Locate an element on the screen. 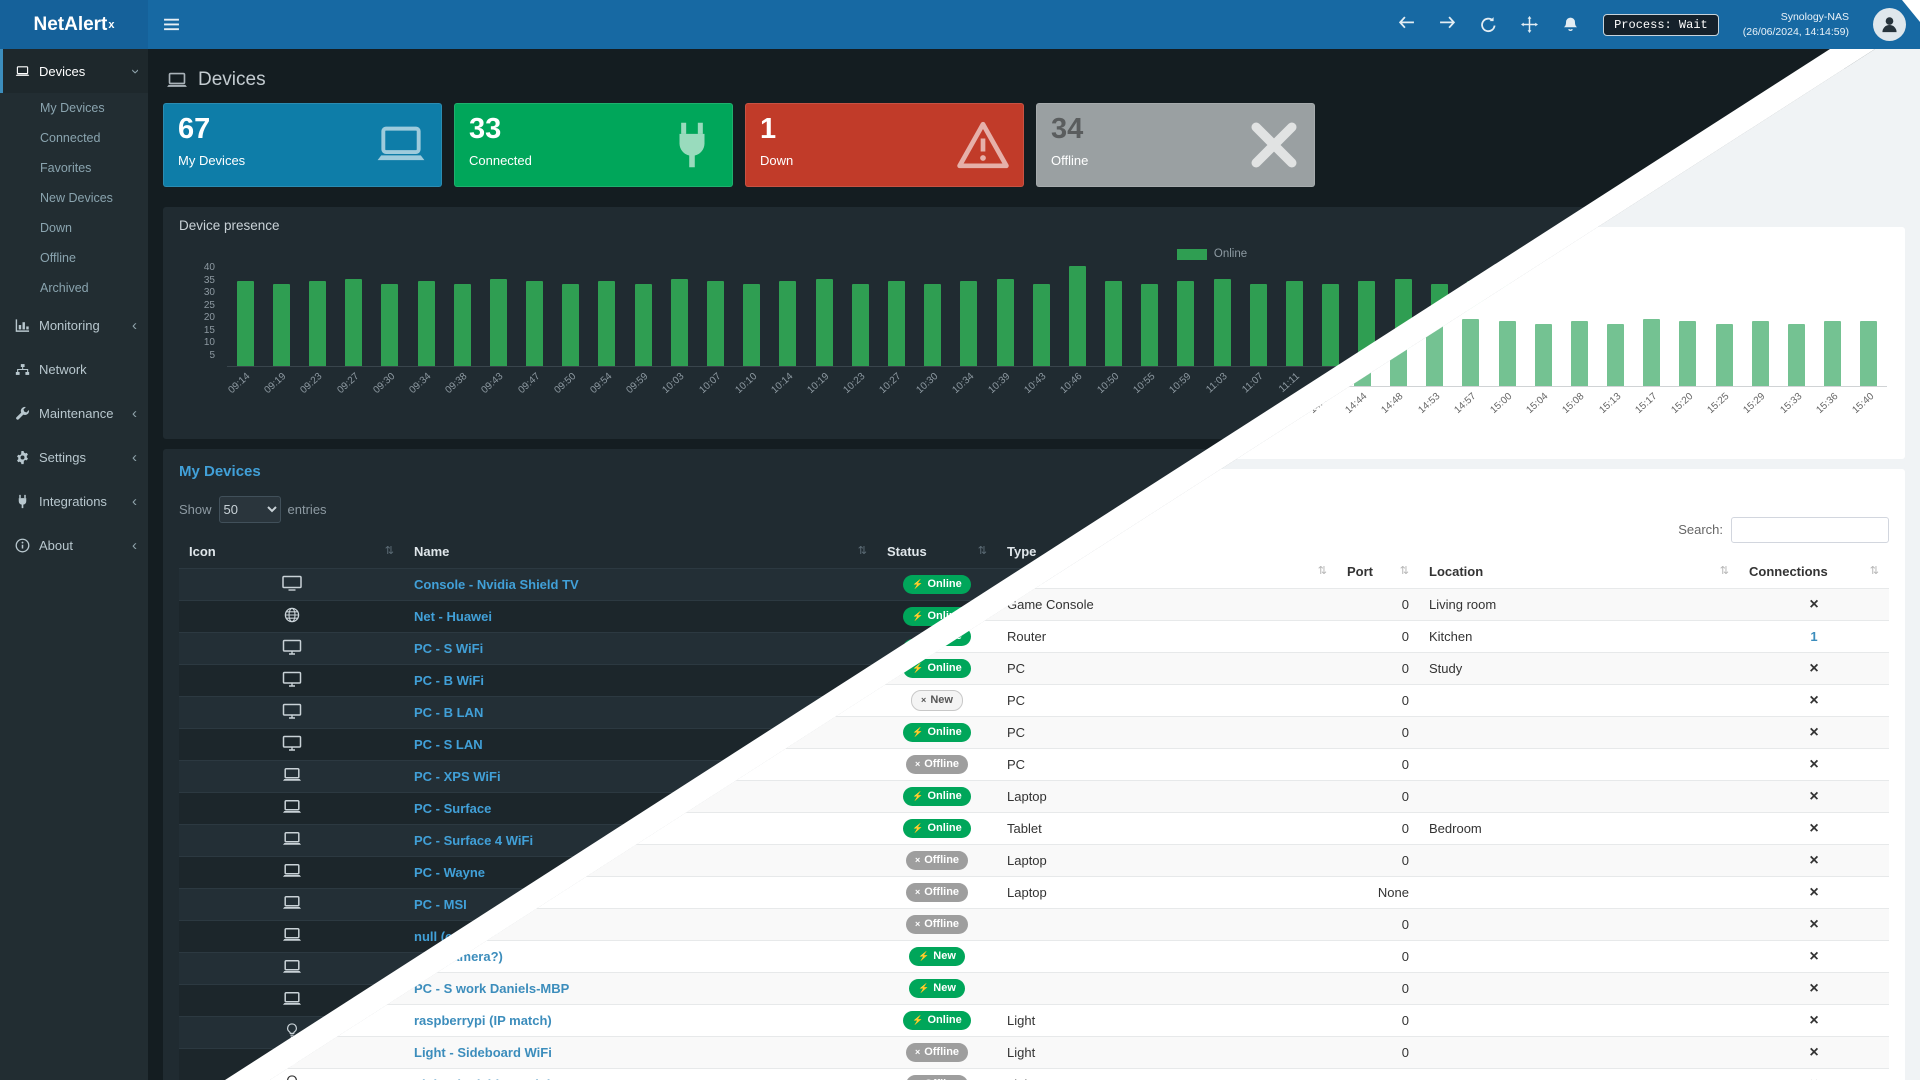 This screenshot has height=1080, width=1920. device-name-link: Light - bedside B WiFi is located at coordinates (482, 1065).